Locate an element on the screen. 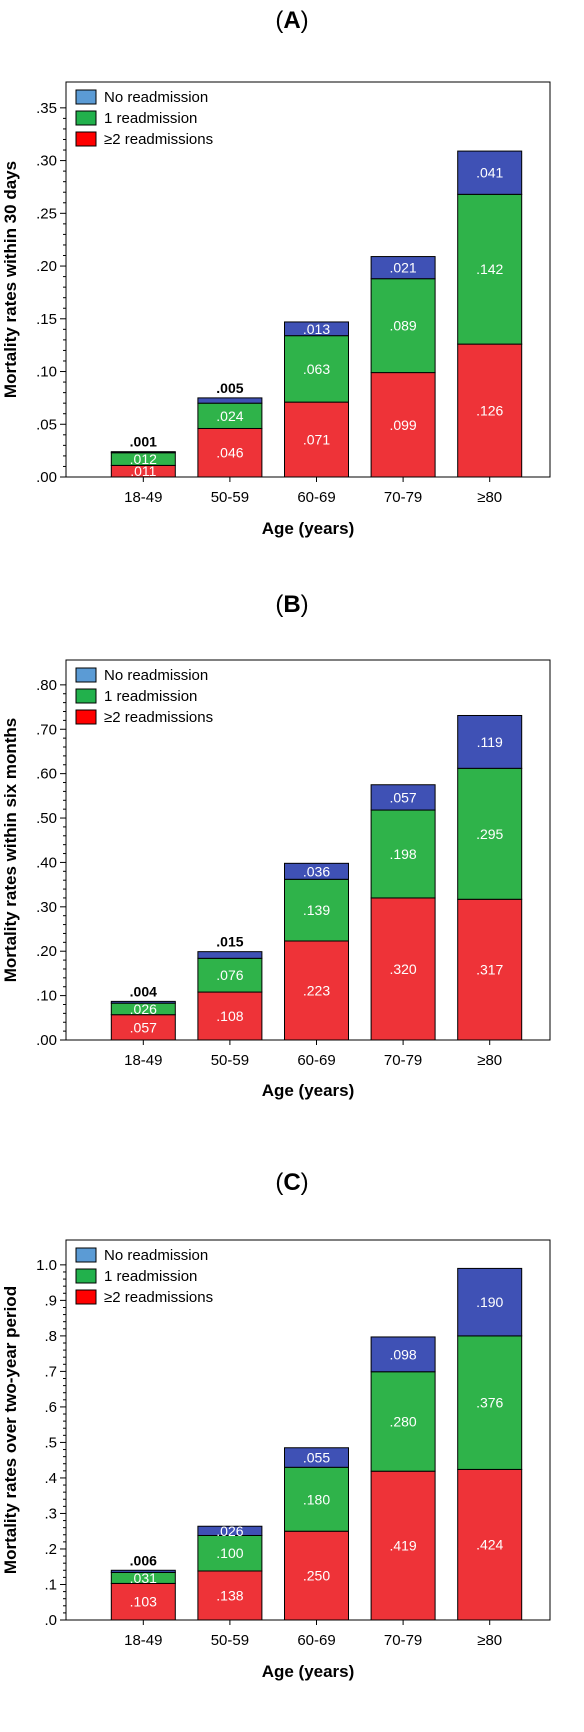 Image resolution: width=584 pixels, height=1732 pixels. data-label: .057 is located at coordinates (402, 797).